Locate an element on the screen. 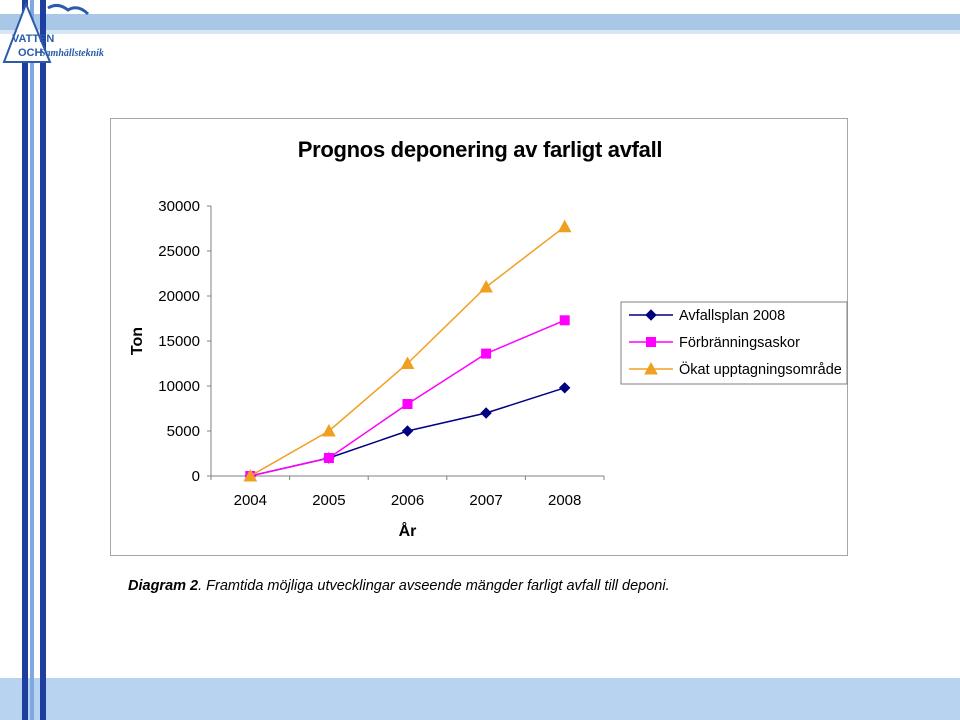 The image size is (960, 720). y-tick-label: 10000 is located at coordinates (179, 386).